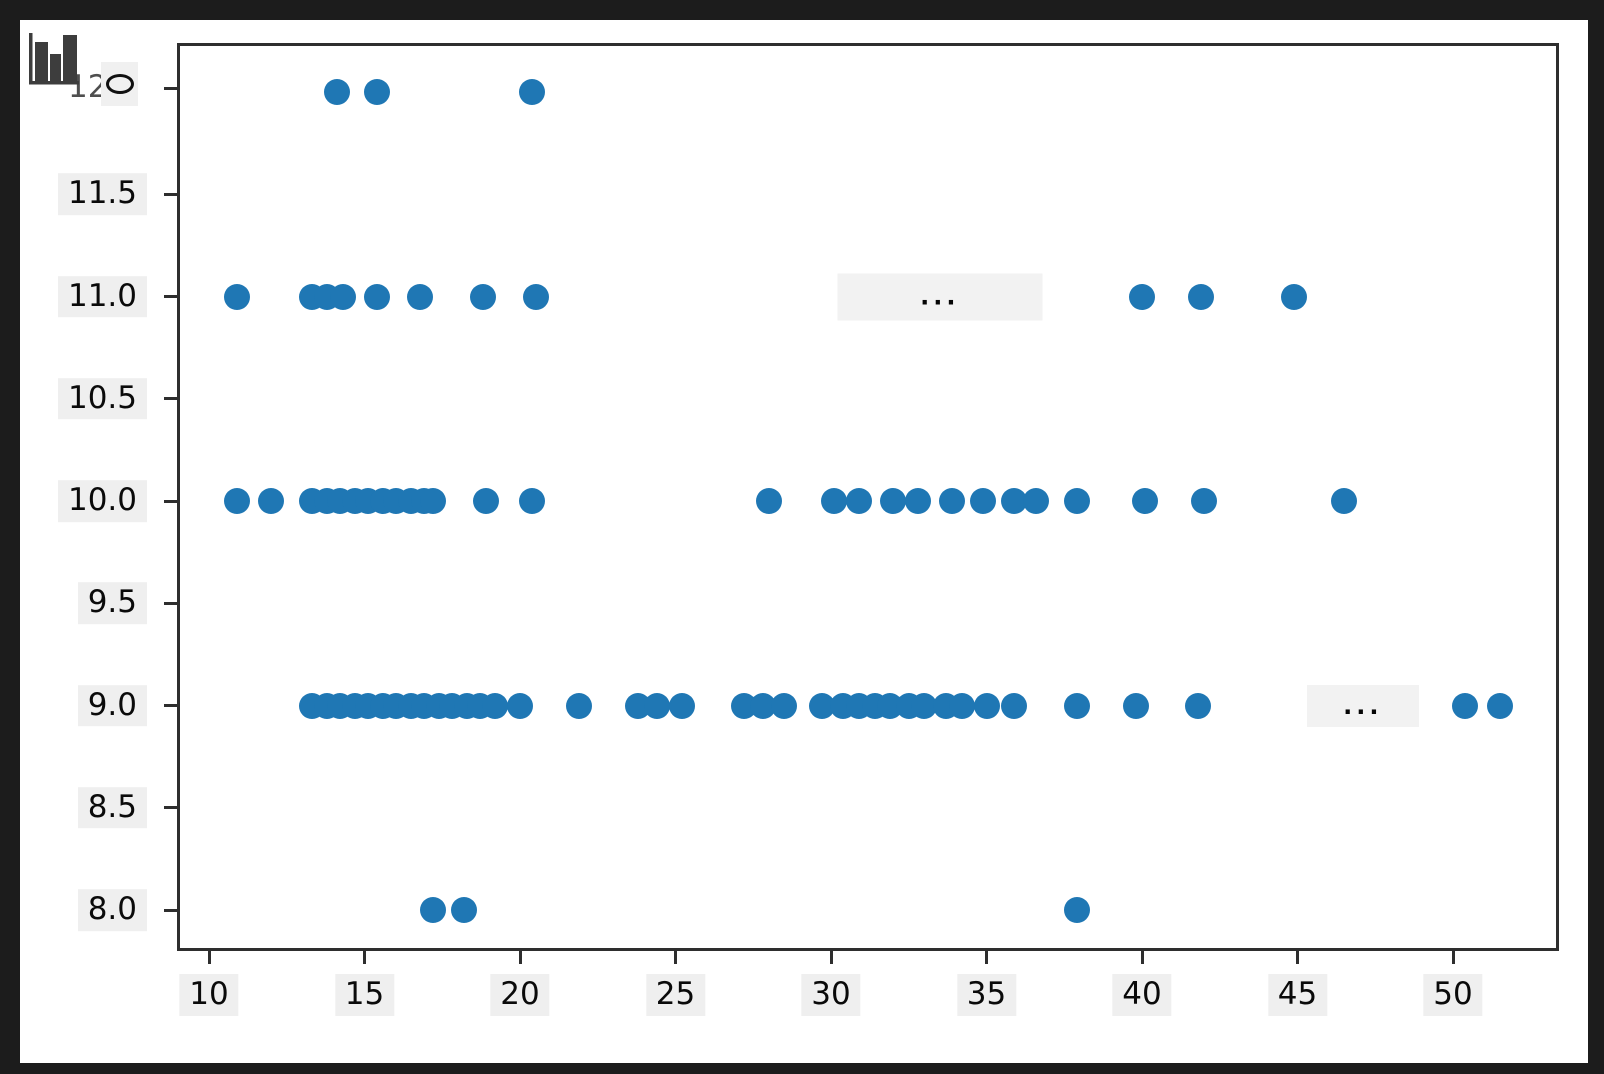  I want to click on ellipse-overlay-box, so click(119, 84).